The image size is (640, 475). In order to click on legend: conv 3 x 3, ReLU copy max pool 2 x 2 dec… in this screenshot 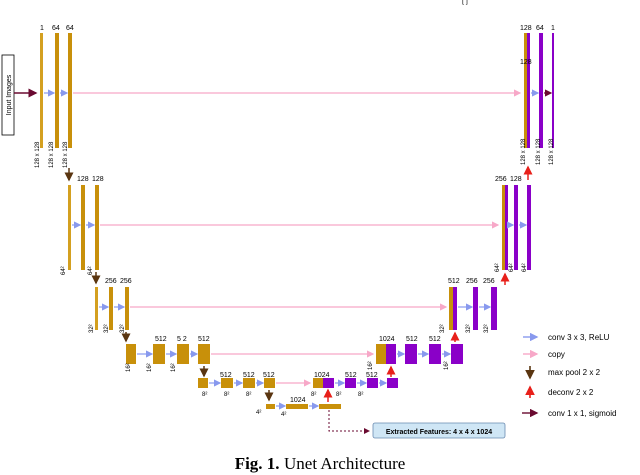, I will do `click(569, 375)`.